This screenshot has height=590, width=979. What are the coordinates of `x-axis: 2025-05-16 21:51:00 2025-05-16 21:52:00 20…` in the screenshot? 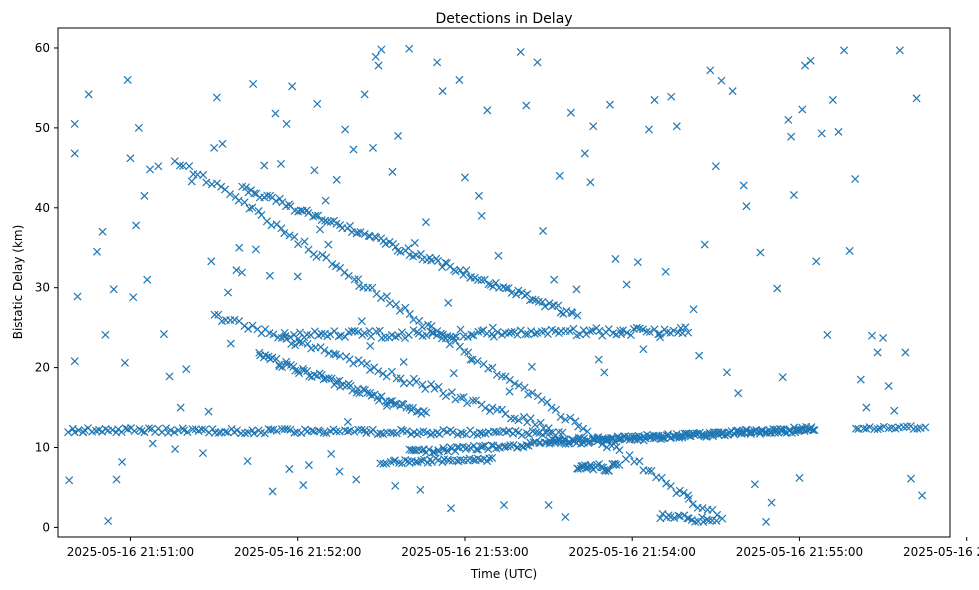 It's located at (523, 548).